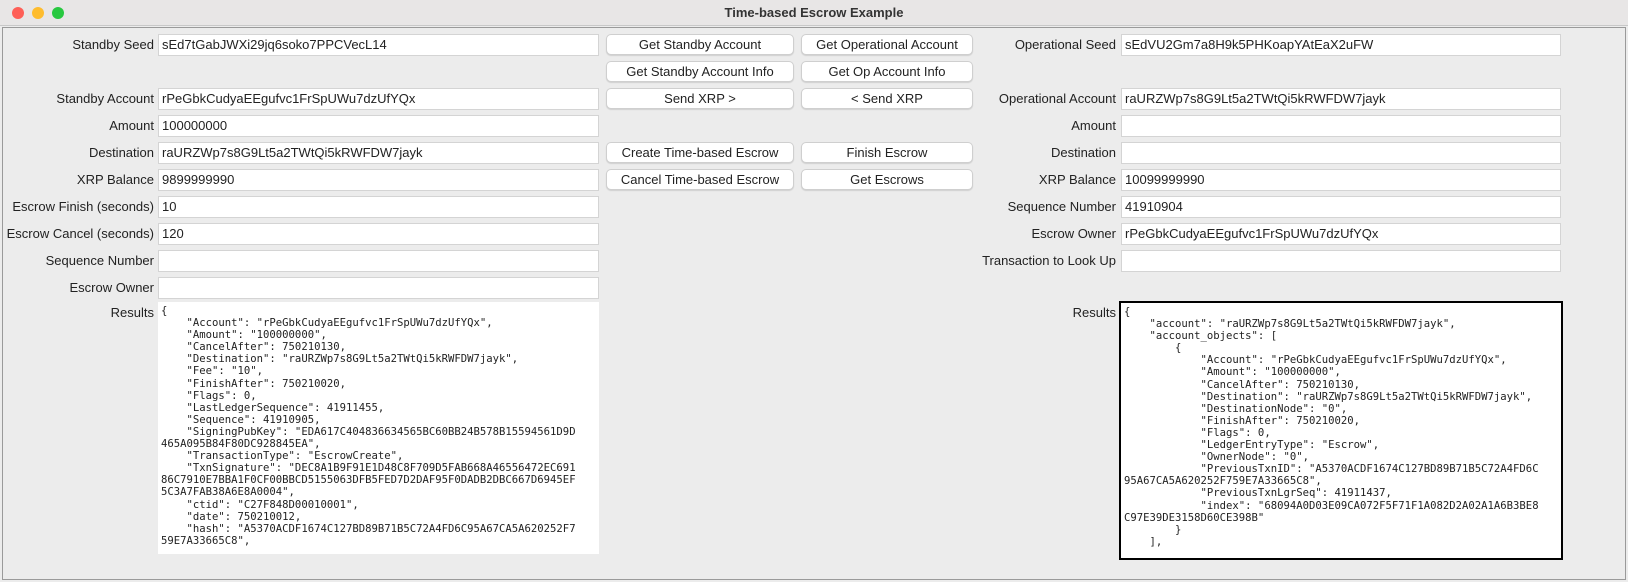  What do you see at coordinates (887, 44) in the screenshot?
I see `button-0-1: Get Operational Account` at bounding box center [887, 44].